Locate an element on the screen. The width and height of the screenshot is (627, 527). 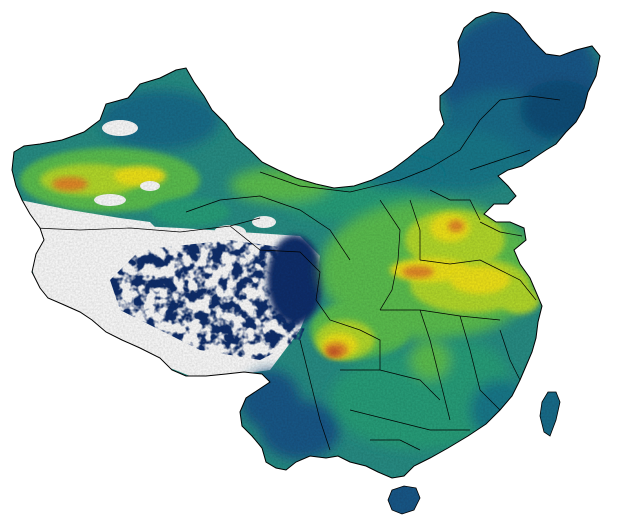
boundary-sichuan is located at coordinates (348, 334).